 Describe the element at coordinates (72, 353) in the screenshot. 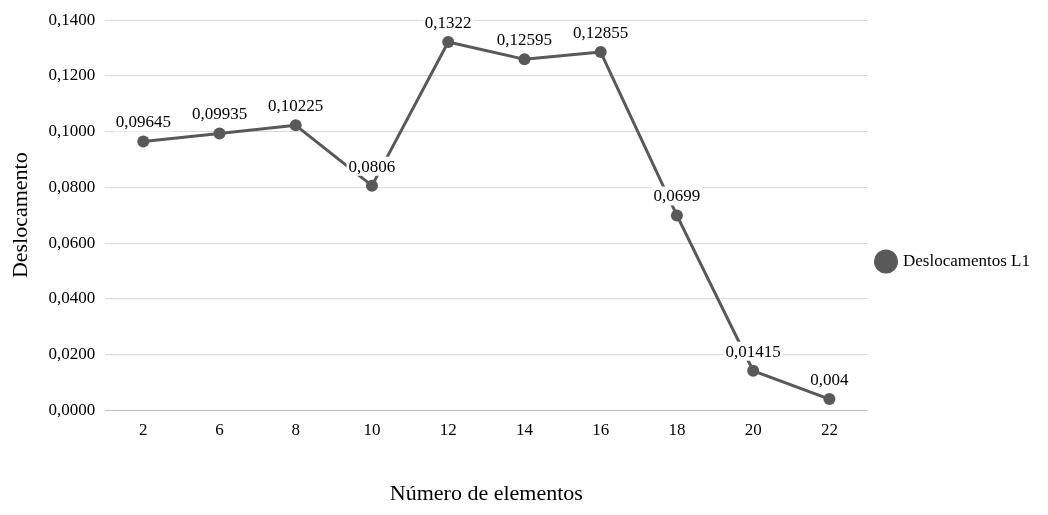

I see `y-tick-label: 0,0200` at that location.